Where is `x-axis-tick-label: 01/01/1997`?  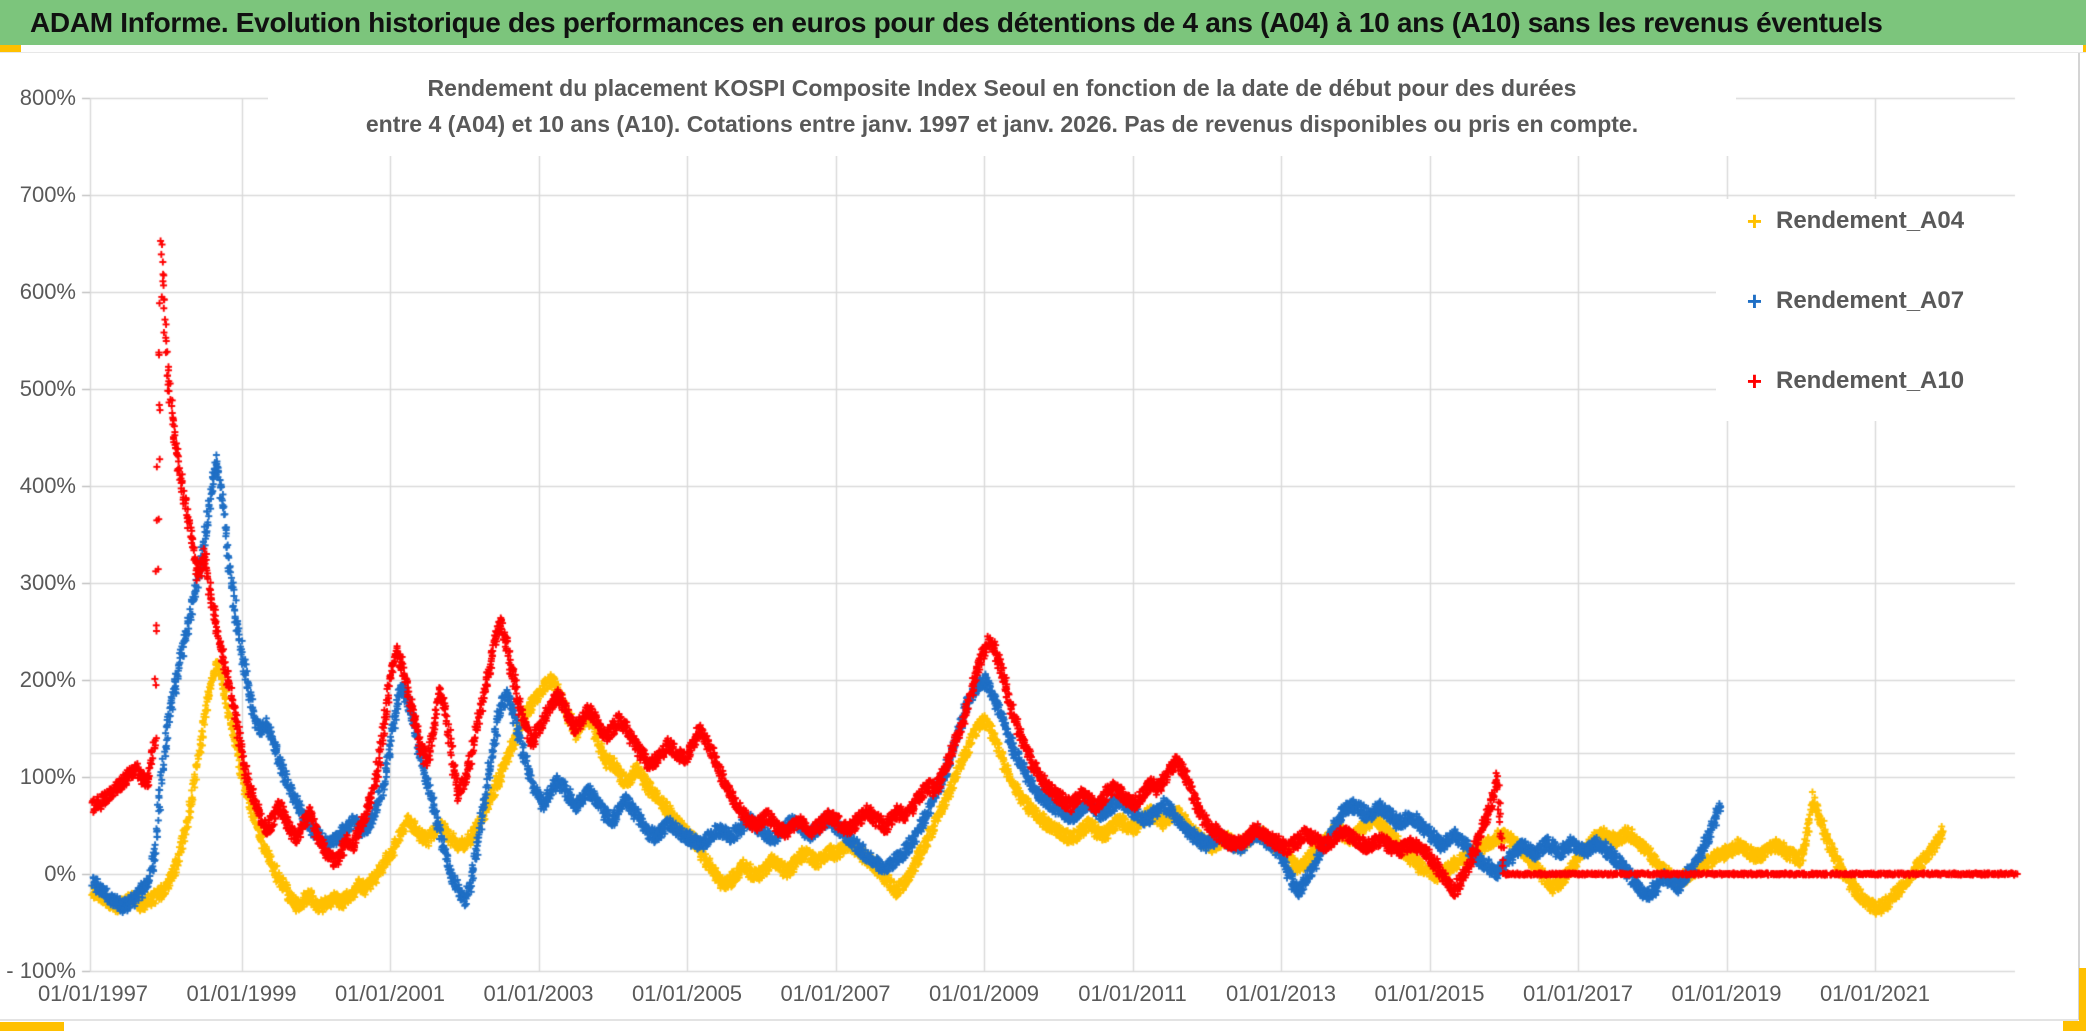 x-axis-tick-label: 01/01/1997 is located at coordinates (93, 993).